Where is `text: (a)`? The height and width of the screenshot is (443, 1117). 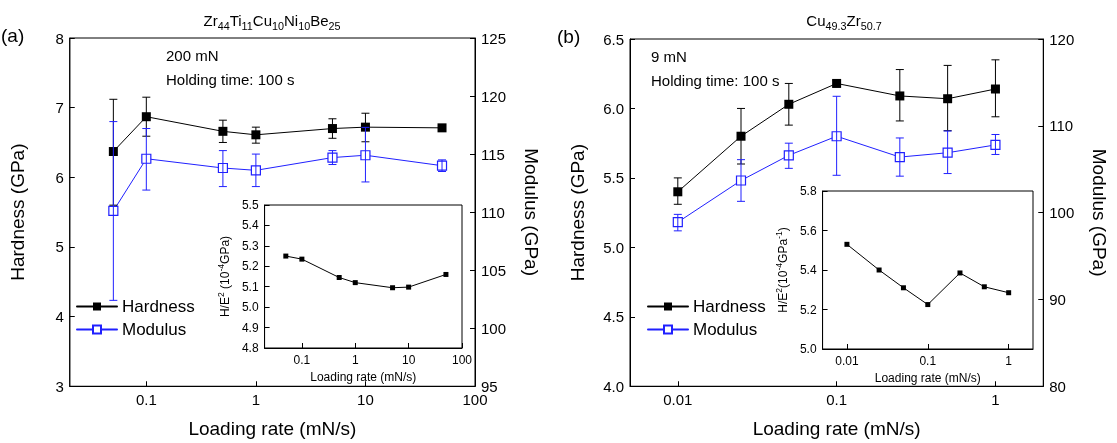
text: (a) is located at coordinates (13, 35).